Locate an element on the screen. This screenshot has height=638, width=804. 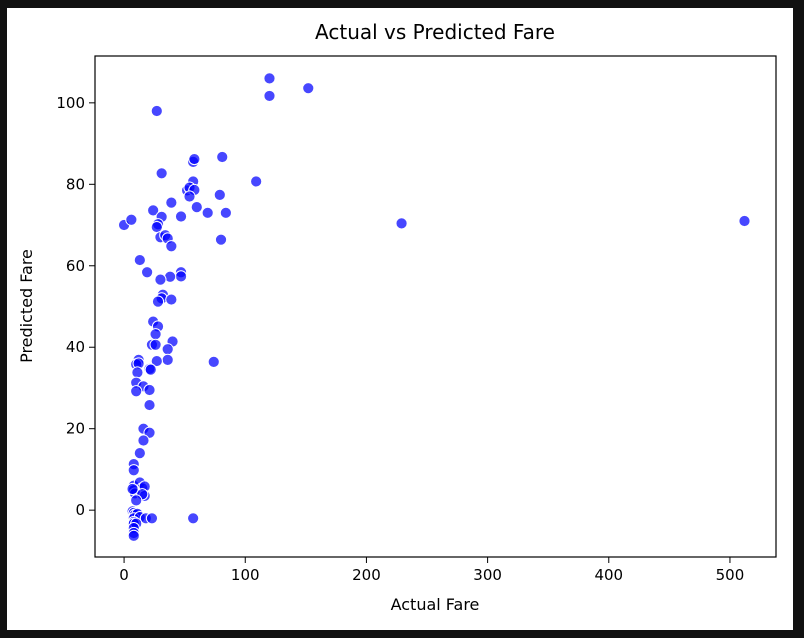
x-axis-label: Actual Fare is located at coordinates (435, 604).